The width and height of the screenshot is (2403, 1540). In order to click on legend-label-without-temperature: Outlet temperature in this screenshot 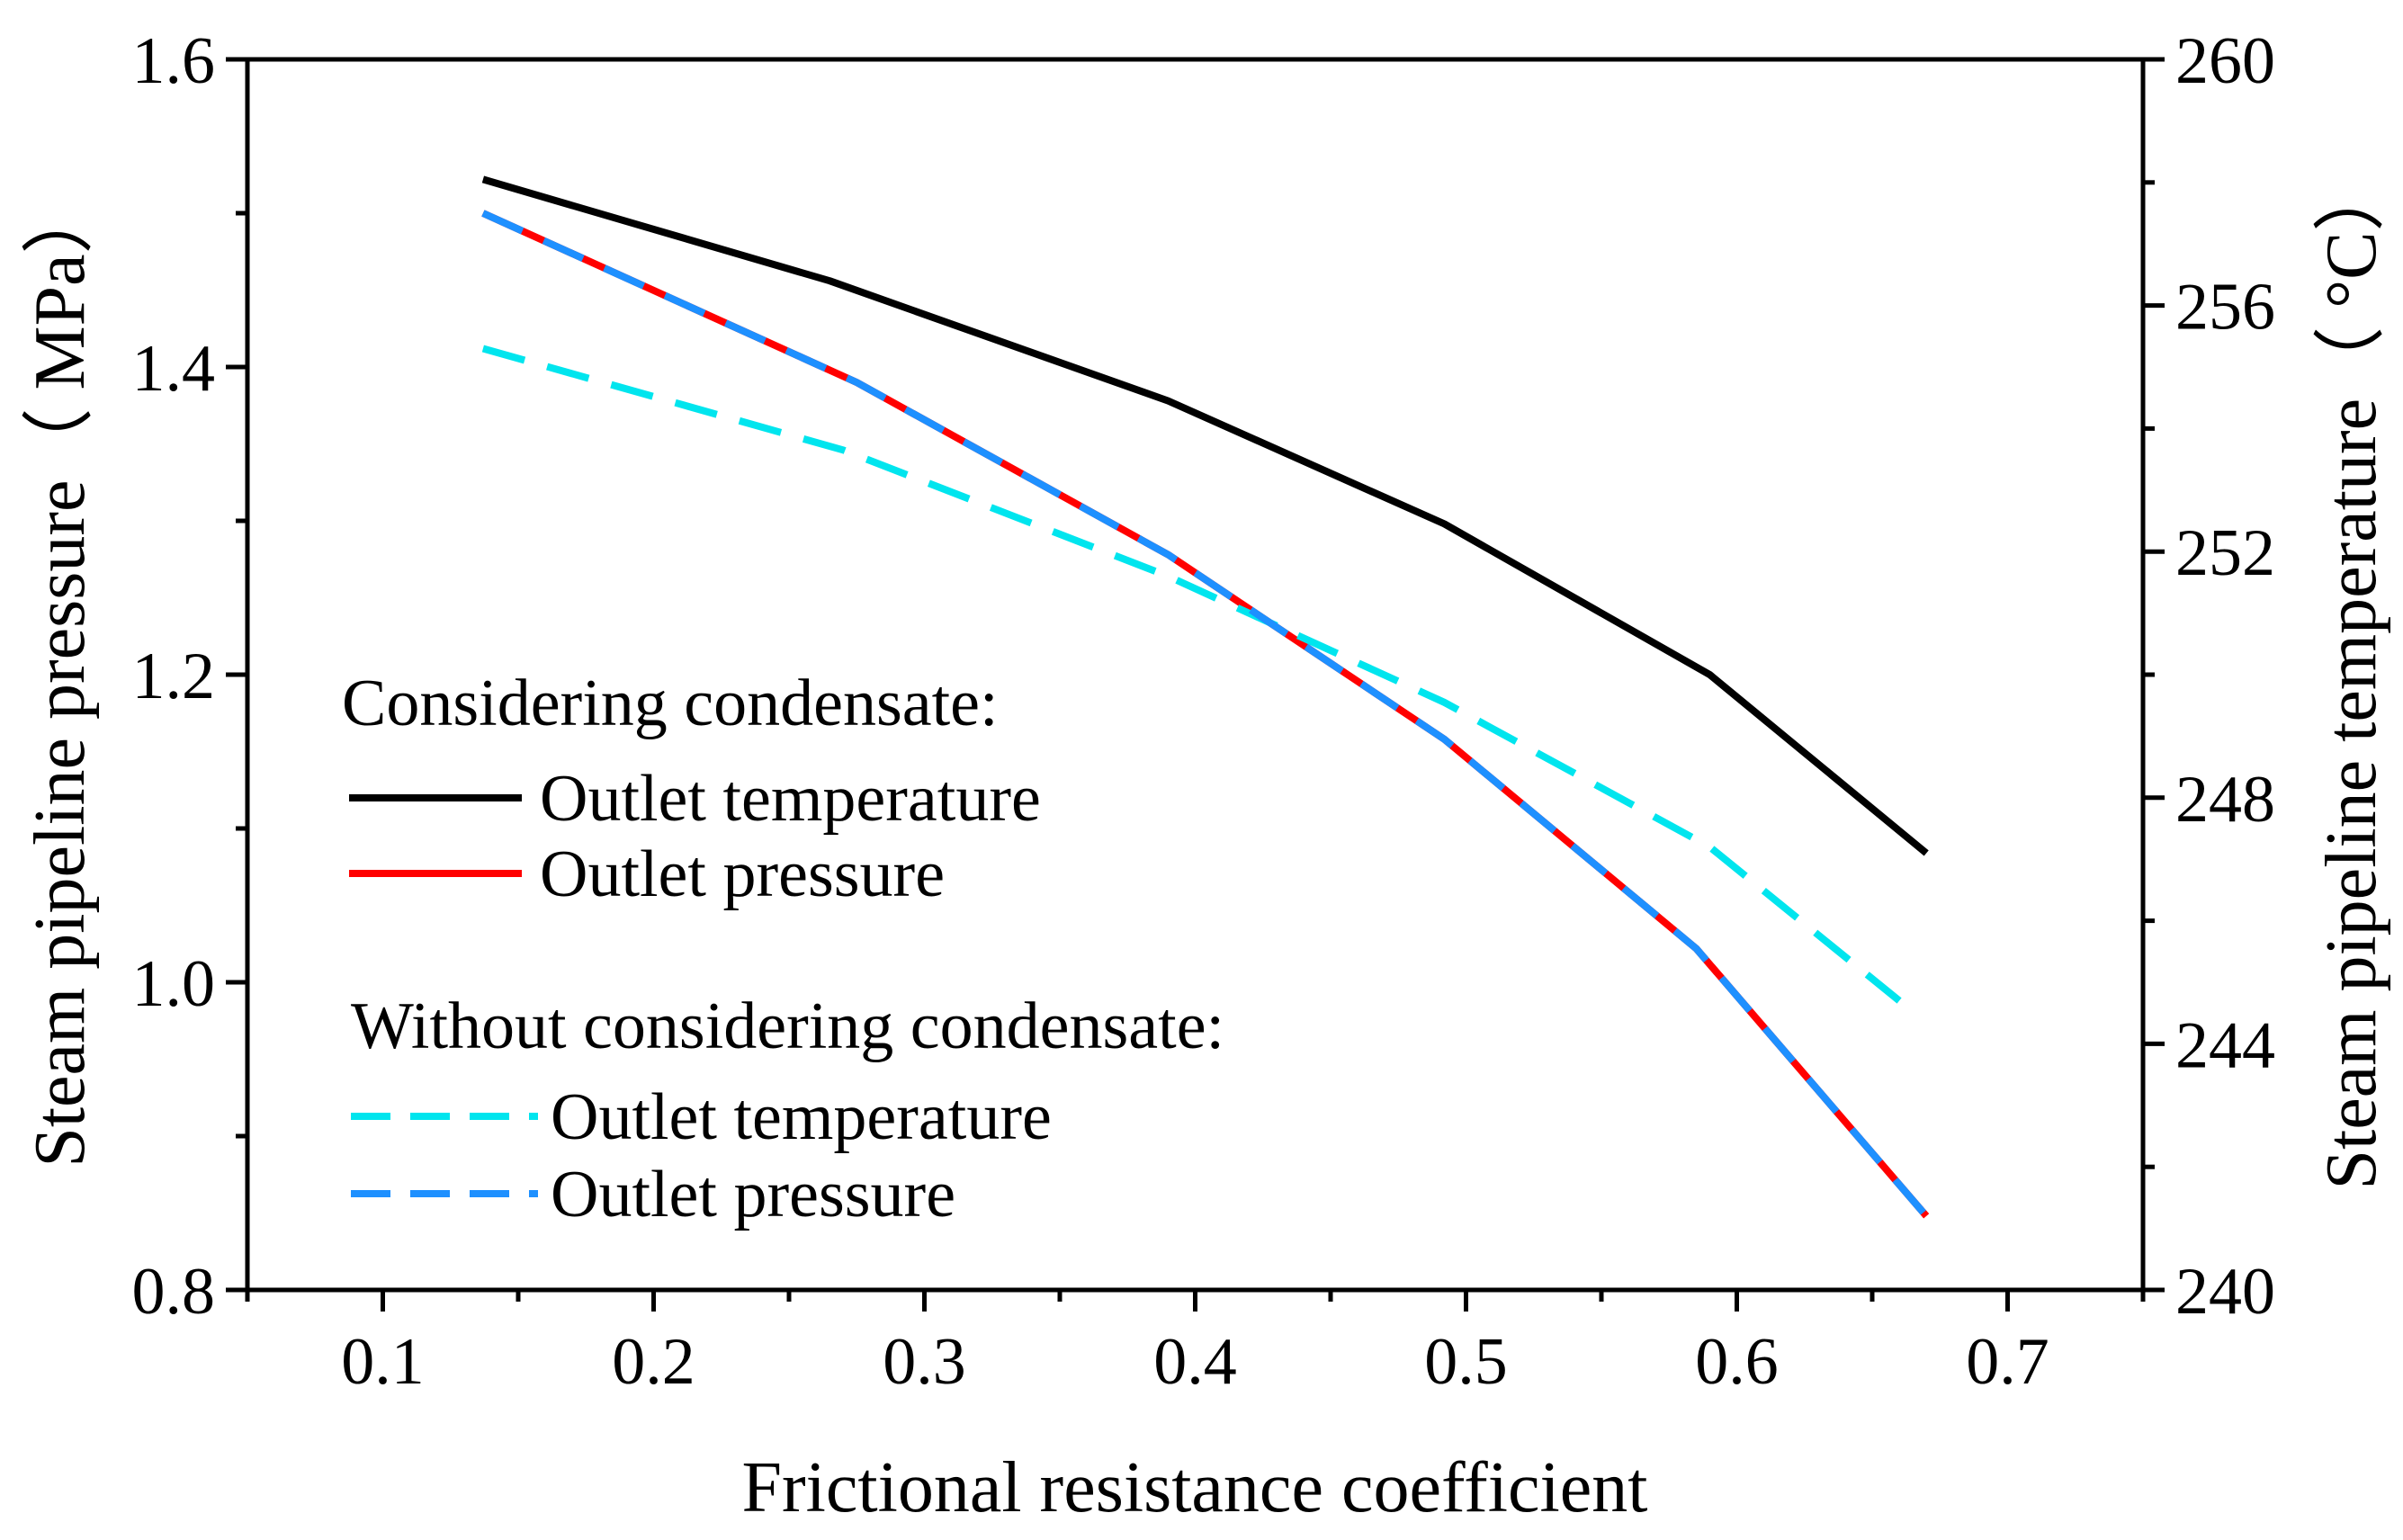, I will do `click(801, 1117)`.